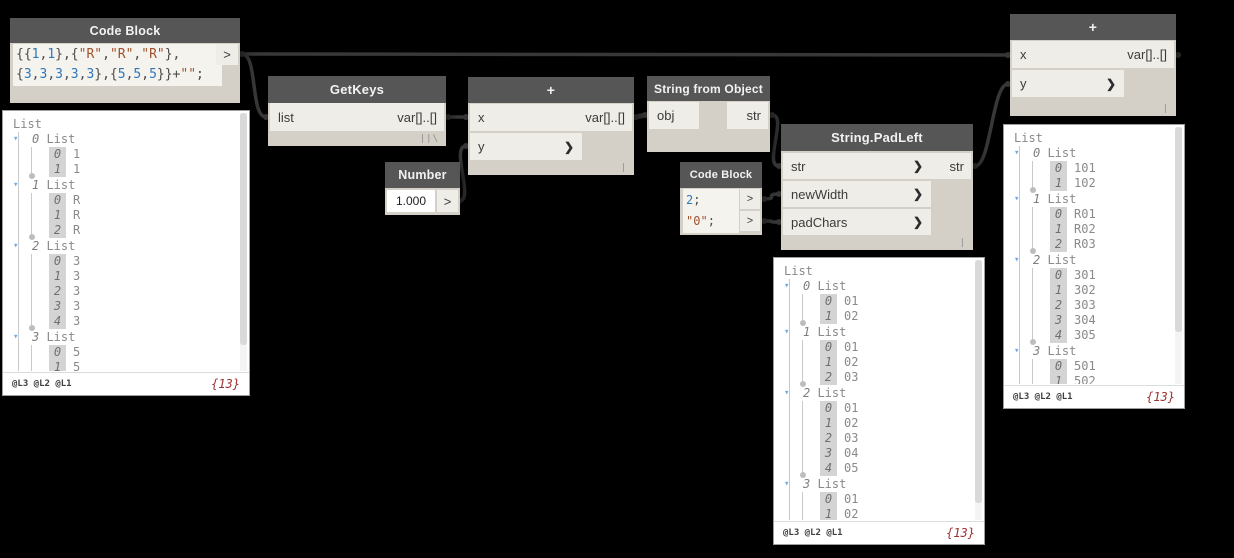 The width and height of the screenshot is (1234, 558). What do you see at coordinates (775, 140) in the screenshot?
I see `wire-string_from_object.str-to-string_padleft.str` at bounding box center [775, 140].